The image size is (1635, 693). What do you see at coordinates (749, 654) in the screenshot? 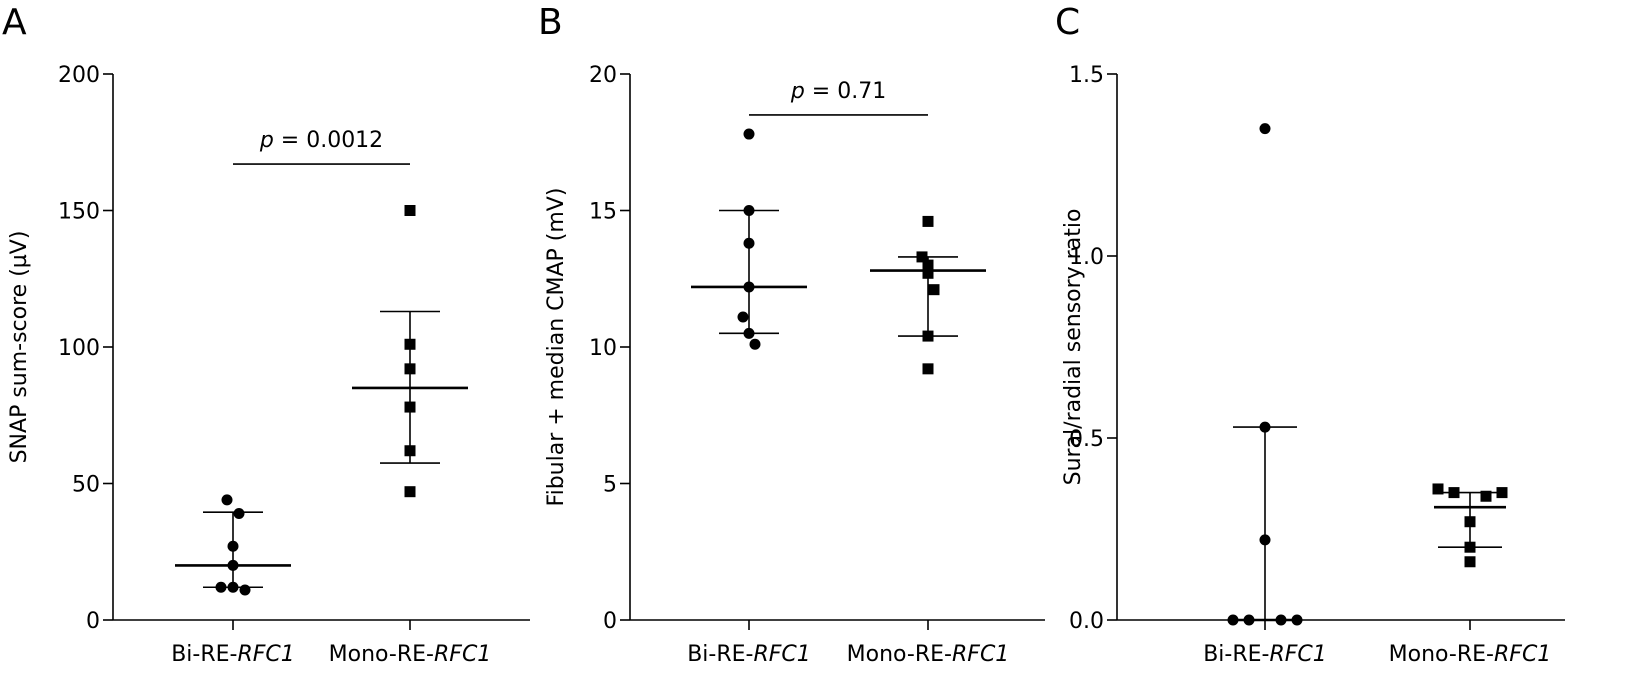
I see `panel-b-x-tick-label: Bi-RE-RFC1` at bounding box center [749, 654].